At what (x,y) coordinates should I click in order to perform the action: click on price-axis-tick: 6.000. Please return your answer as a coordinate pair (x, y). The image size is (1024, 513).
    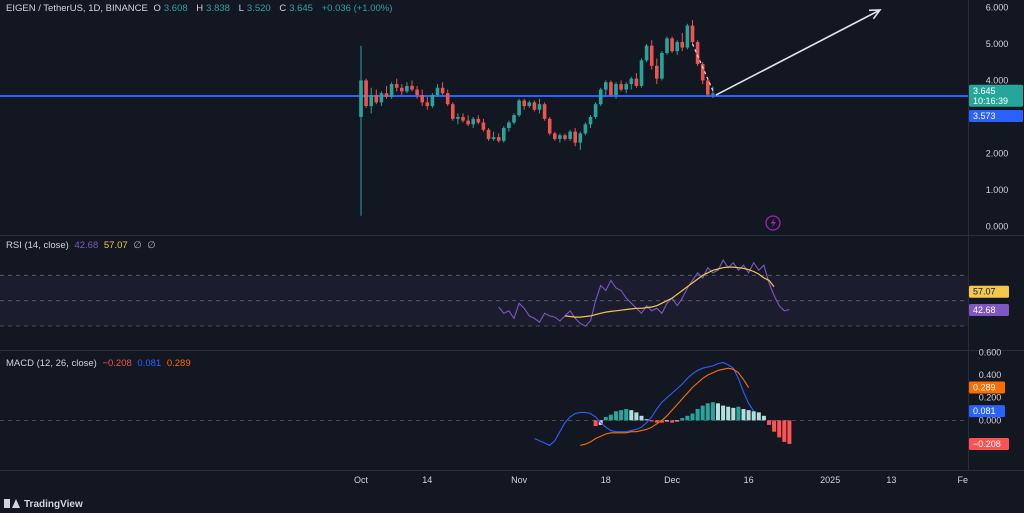
    Looking at the image, I should click on (997, 7).